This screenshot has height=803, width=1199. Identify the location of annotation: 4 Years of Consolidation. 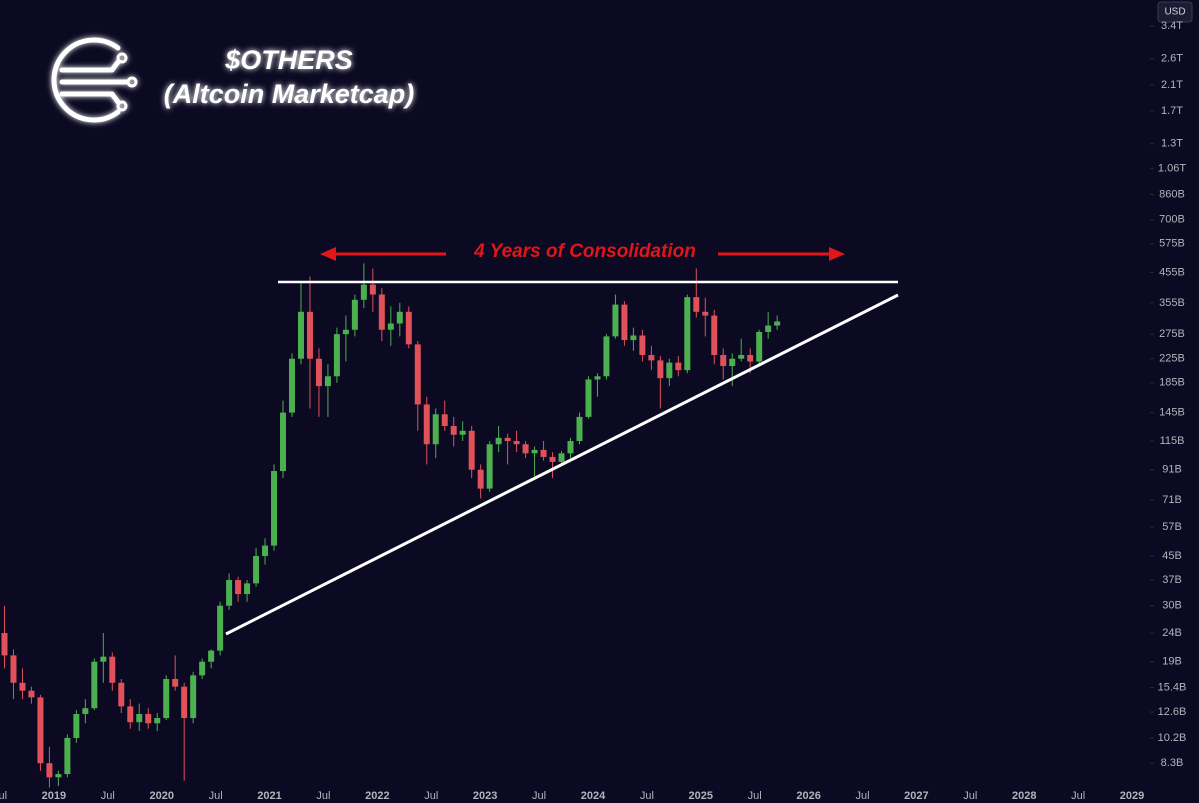
(584, 251).